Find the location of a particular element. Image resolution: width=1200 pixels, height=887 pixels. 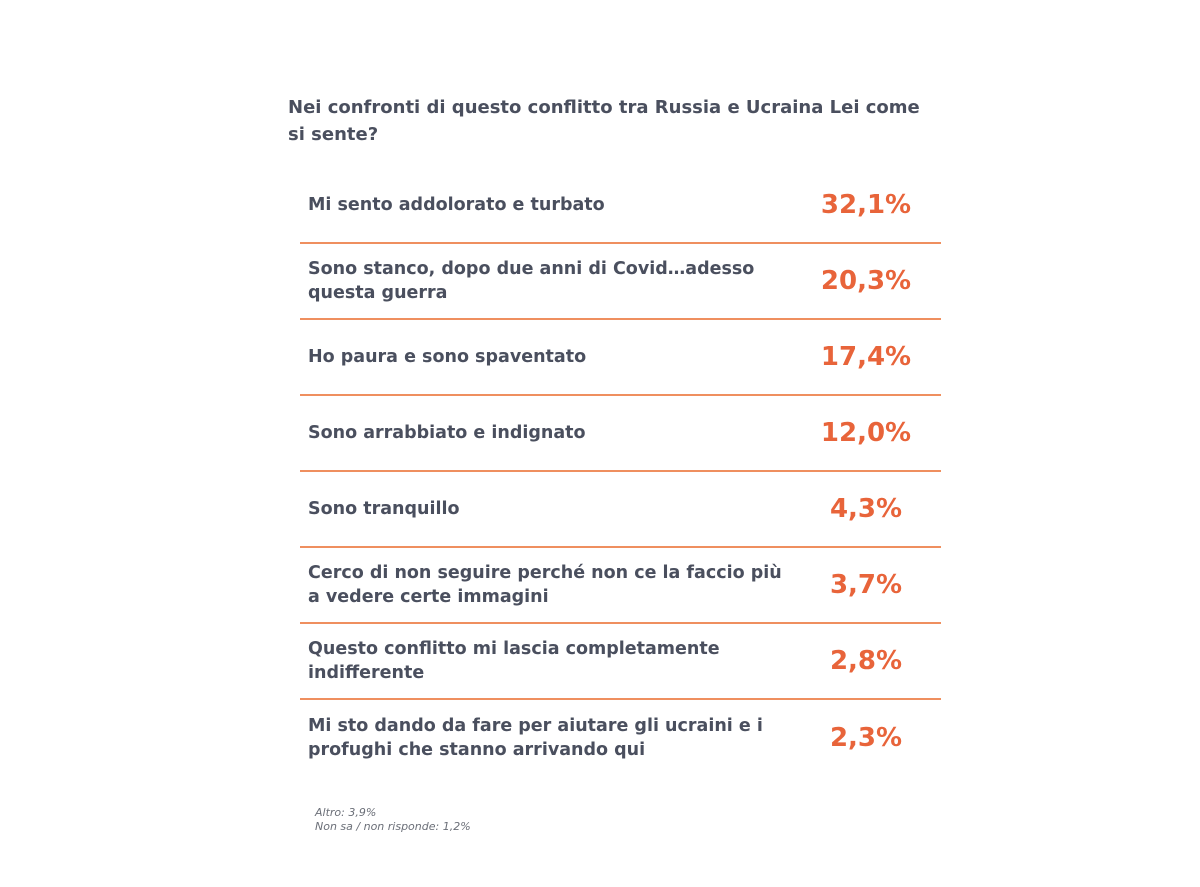

row-value: 20,3% is located at coordinates (866, 281).